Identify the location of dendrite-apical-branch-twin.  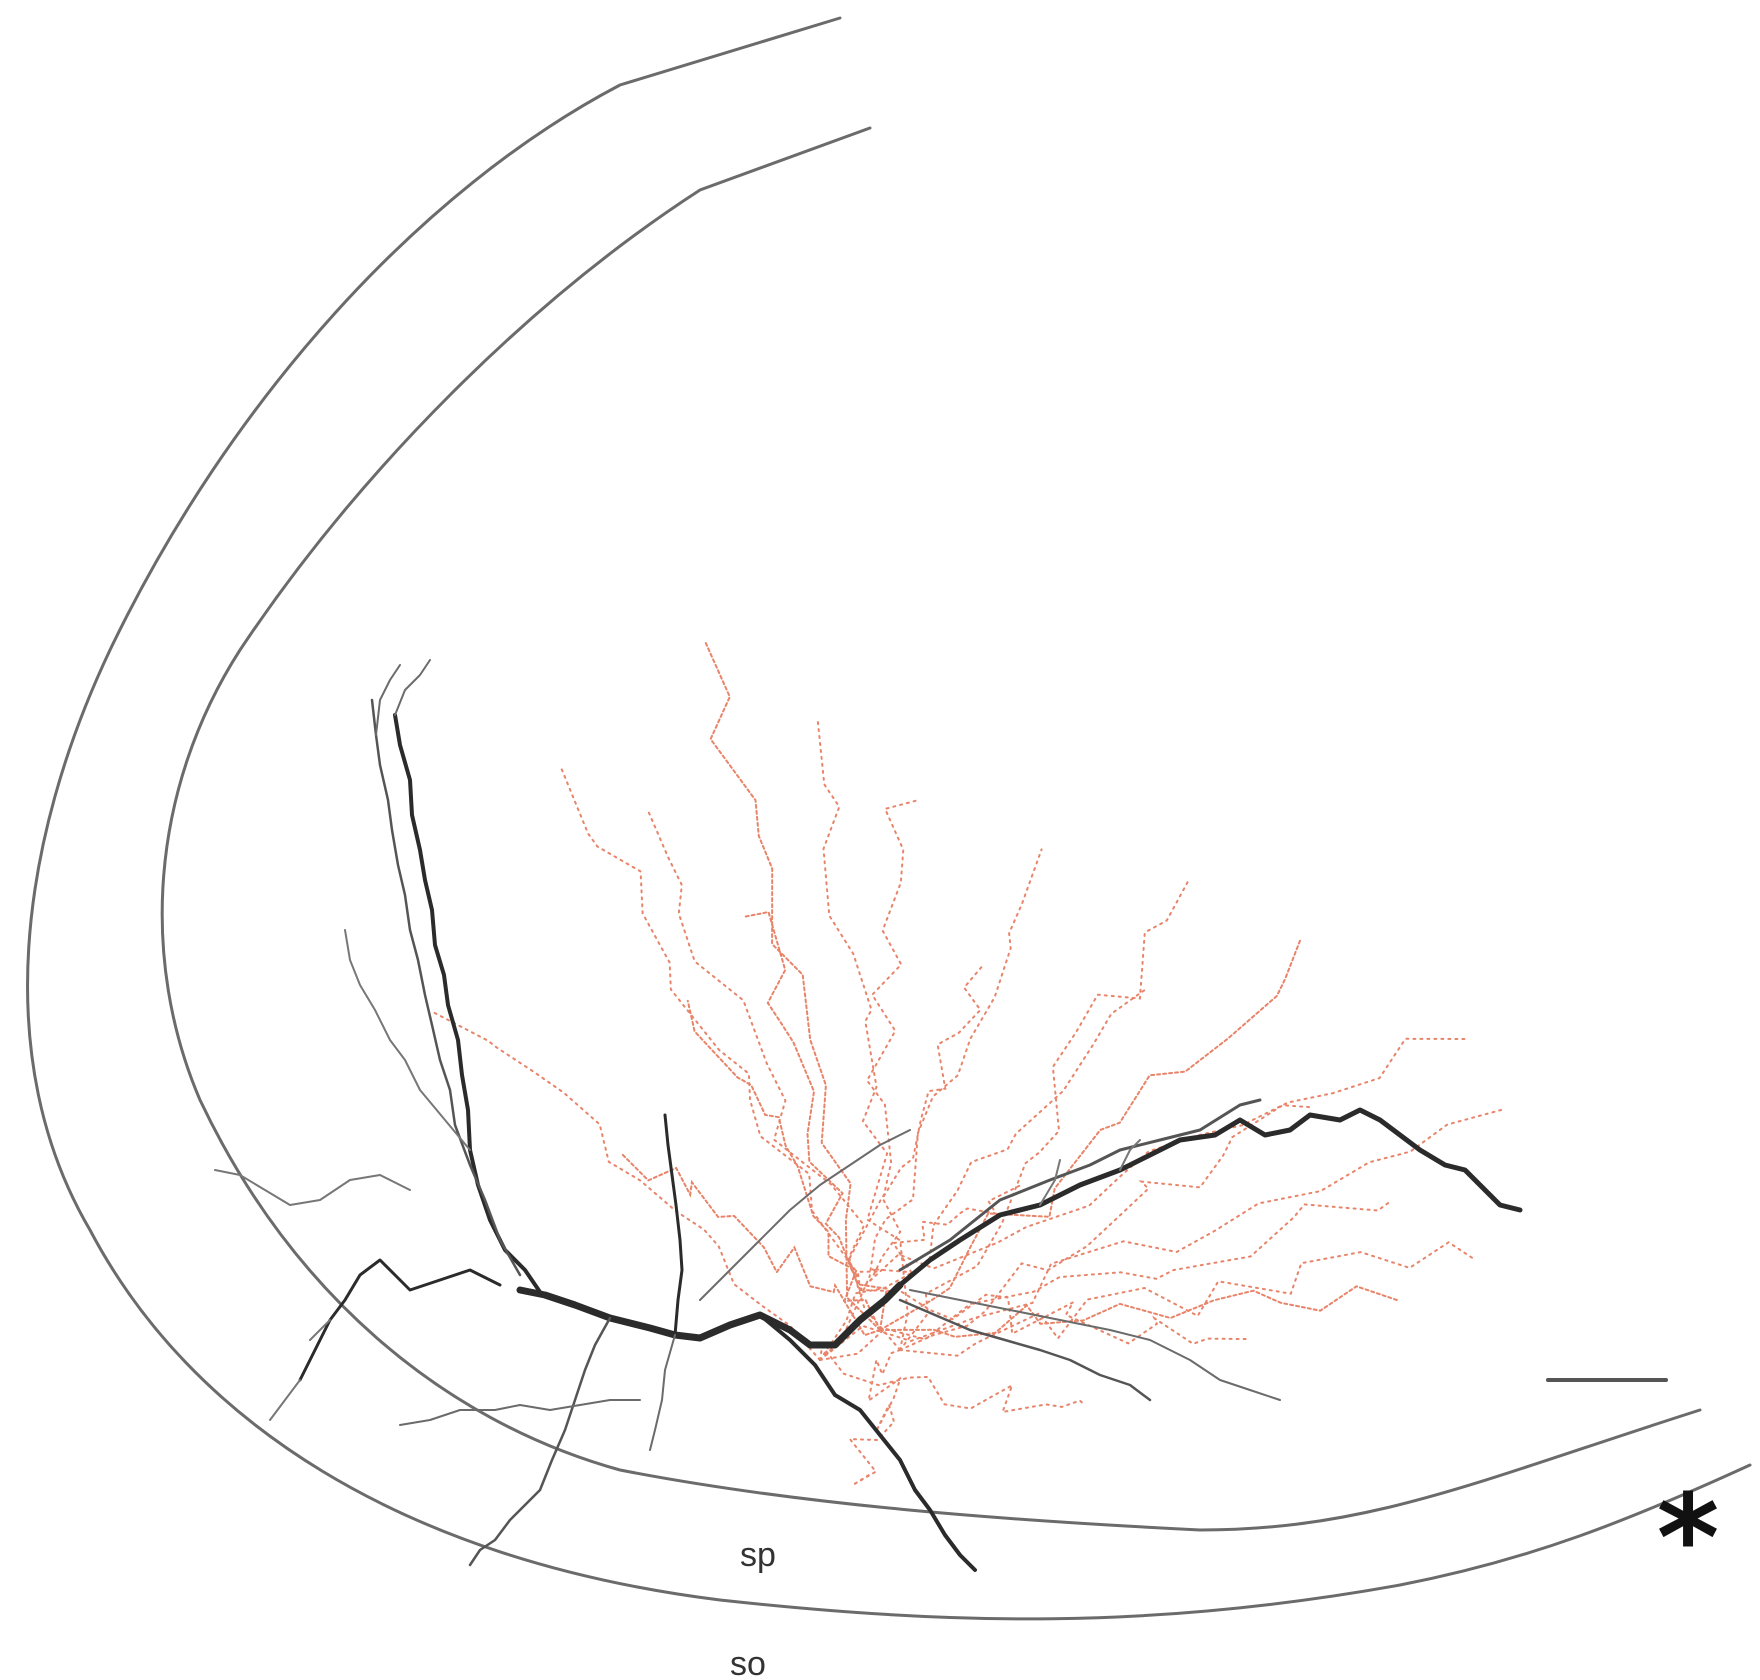
(446, 987).